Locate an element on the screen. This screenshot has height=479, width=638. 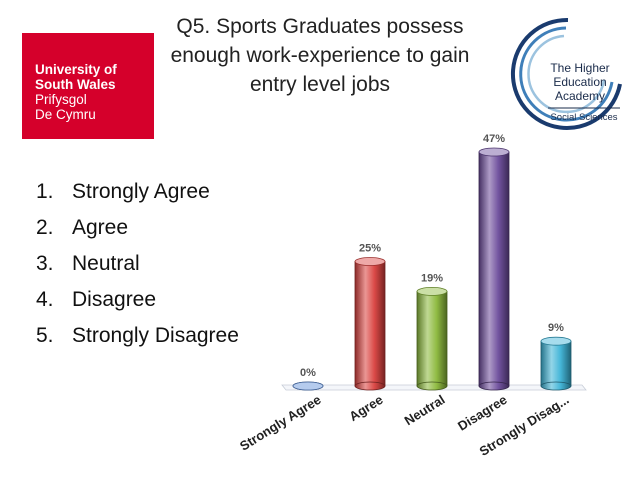
hea-logo-arc-outer is located at coordinates (566, 73).